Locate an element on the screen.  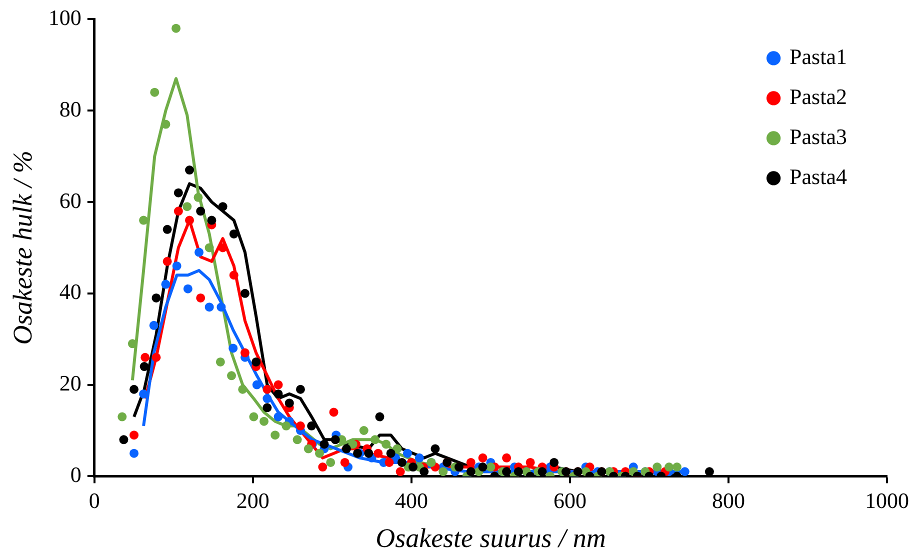
y-tick-label: 20 is located at coordinates (70, 383).